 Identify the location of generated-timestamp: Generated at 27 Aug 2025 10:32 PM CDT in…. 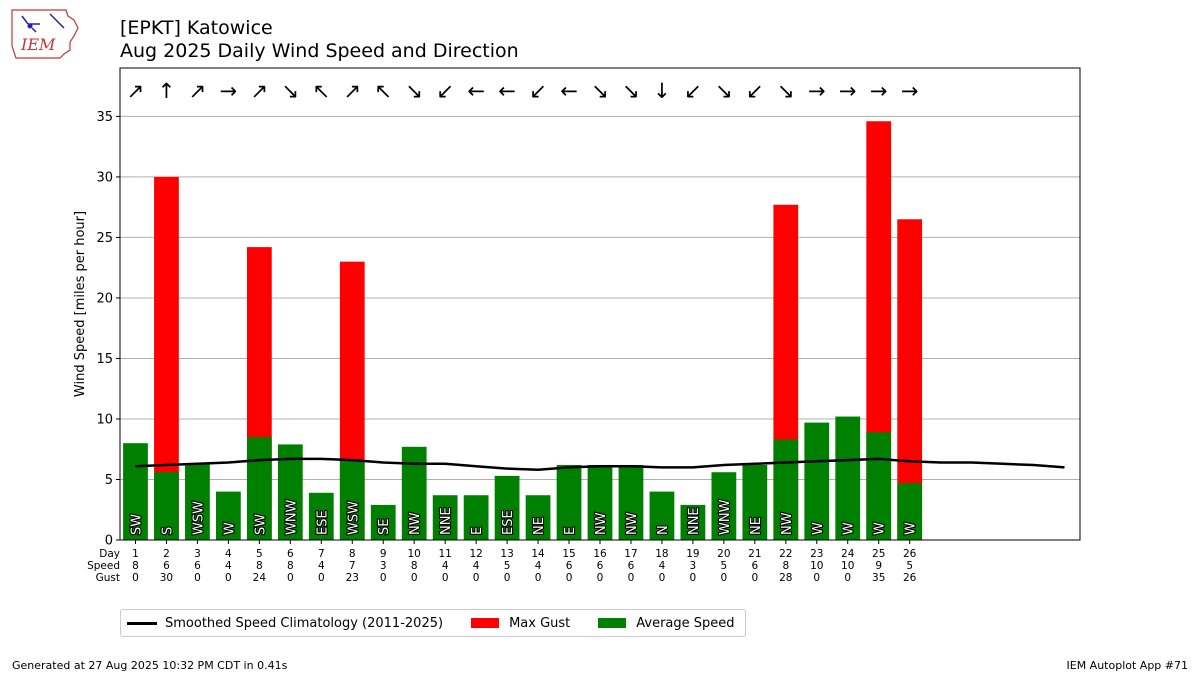
(150, 665).